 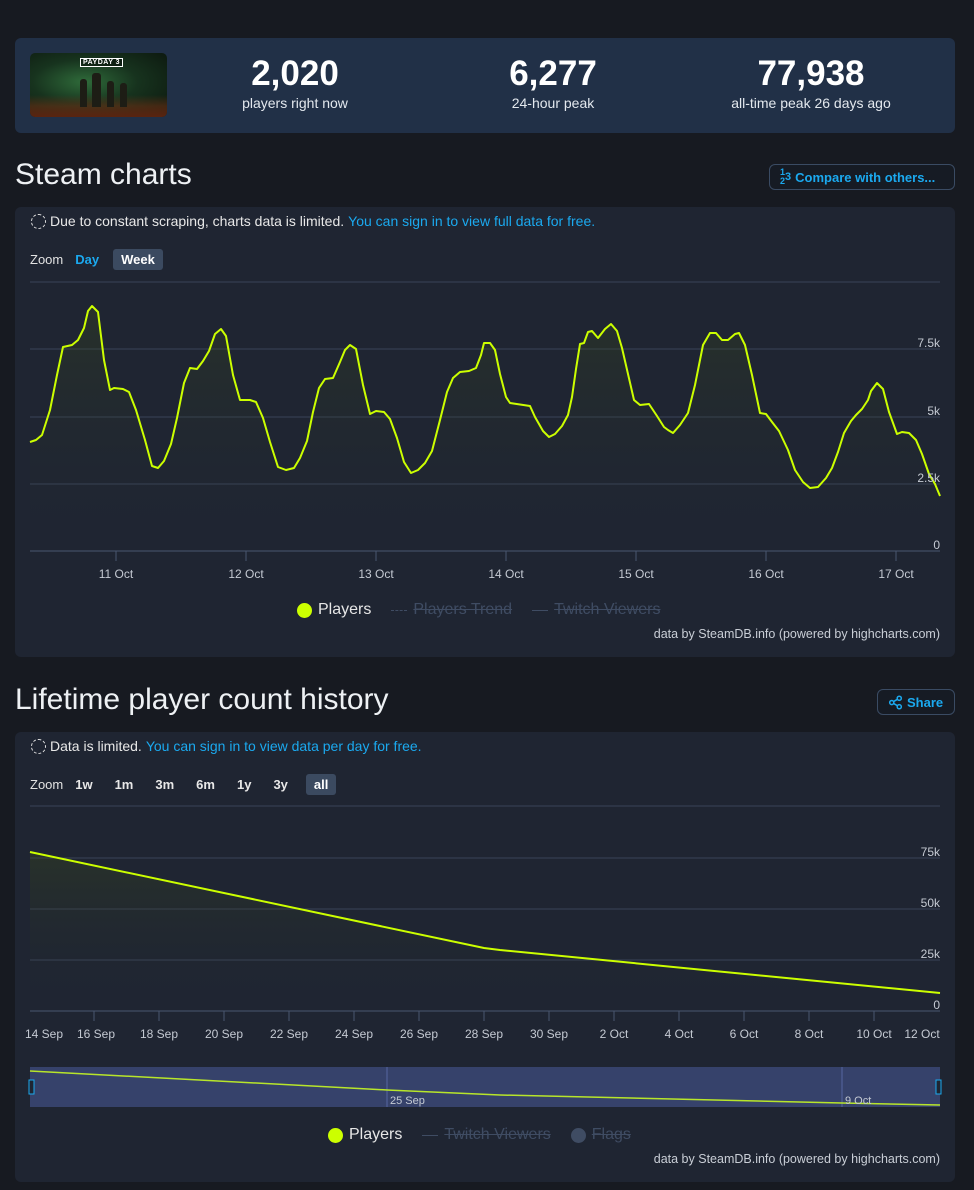 What do you see at coordinates (295, 103) in the screenshot?
I see `stat-label: players right now` at bounding box center [295, 103].